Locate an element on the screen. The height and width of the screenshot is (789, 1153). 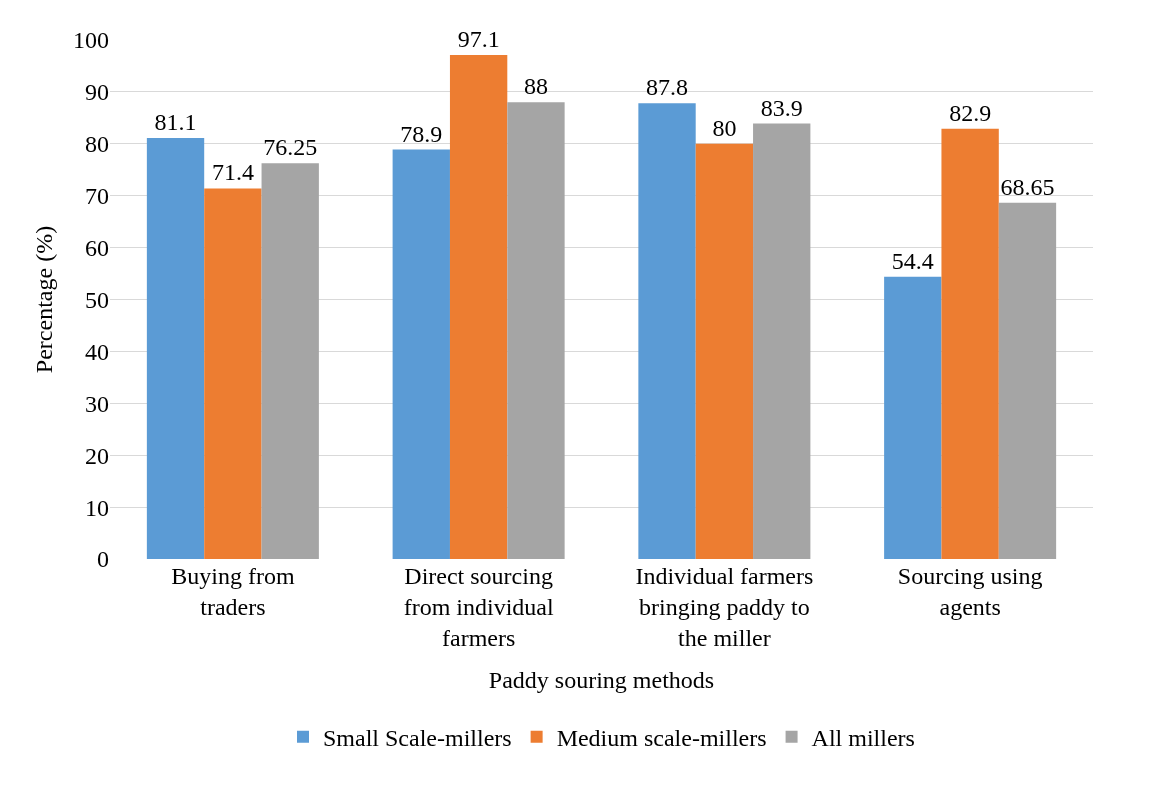
data-label: 80 is located at coordinates (724, 127).